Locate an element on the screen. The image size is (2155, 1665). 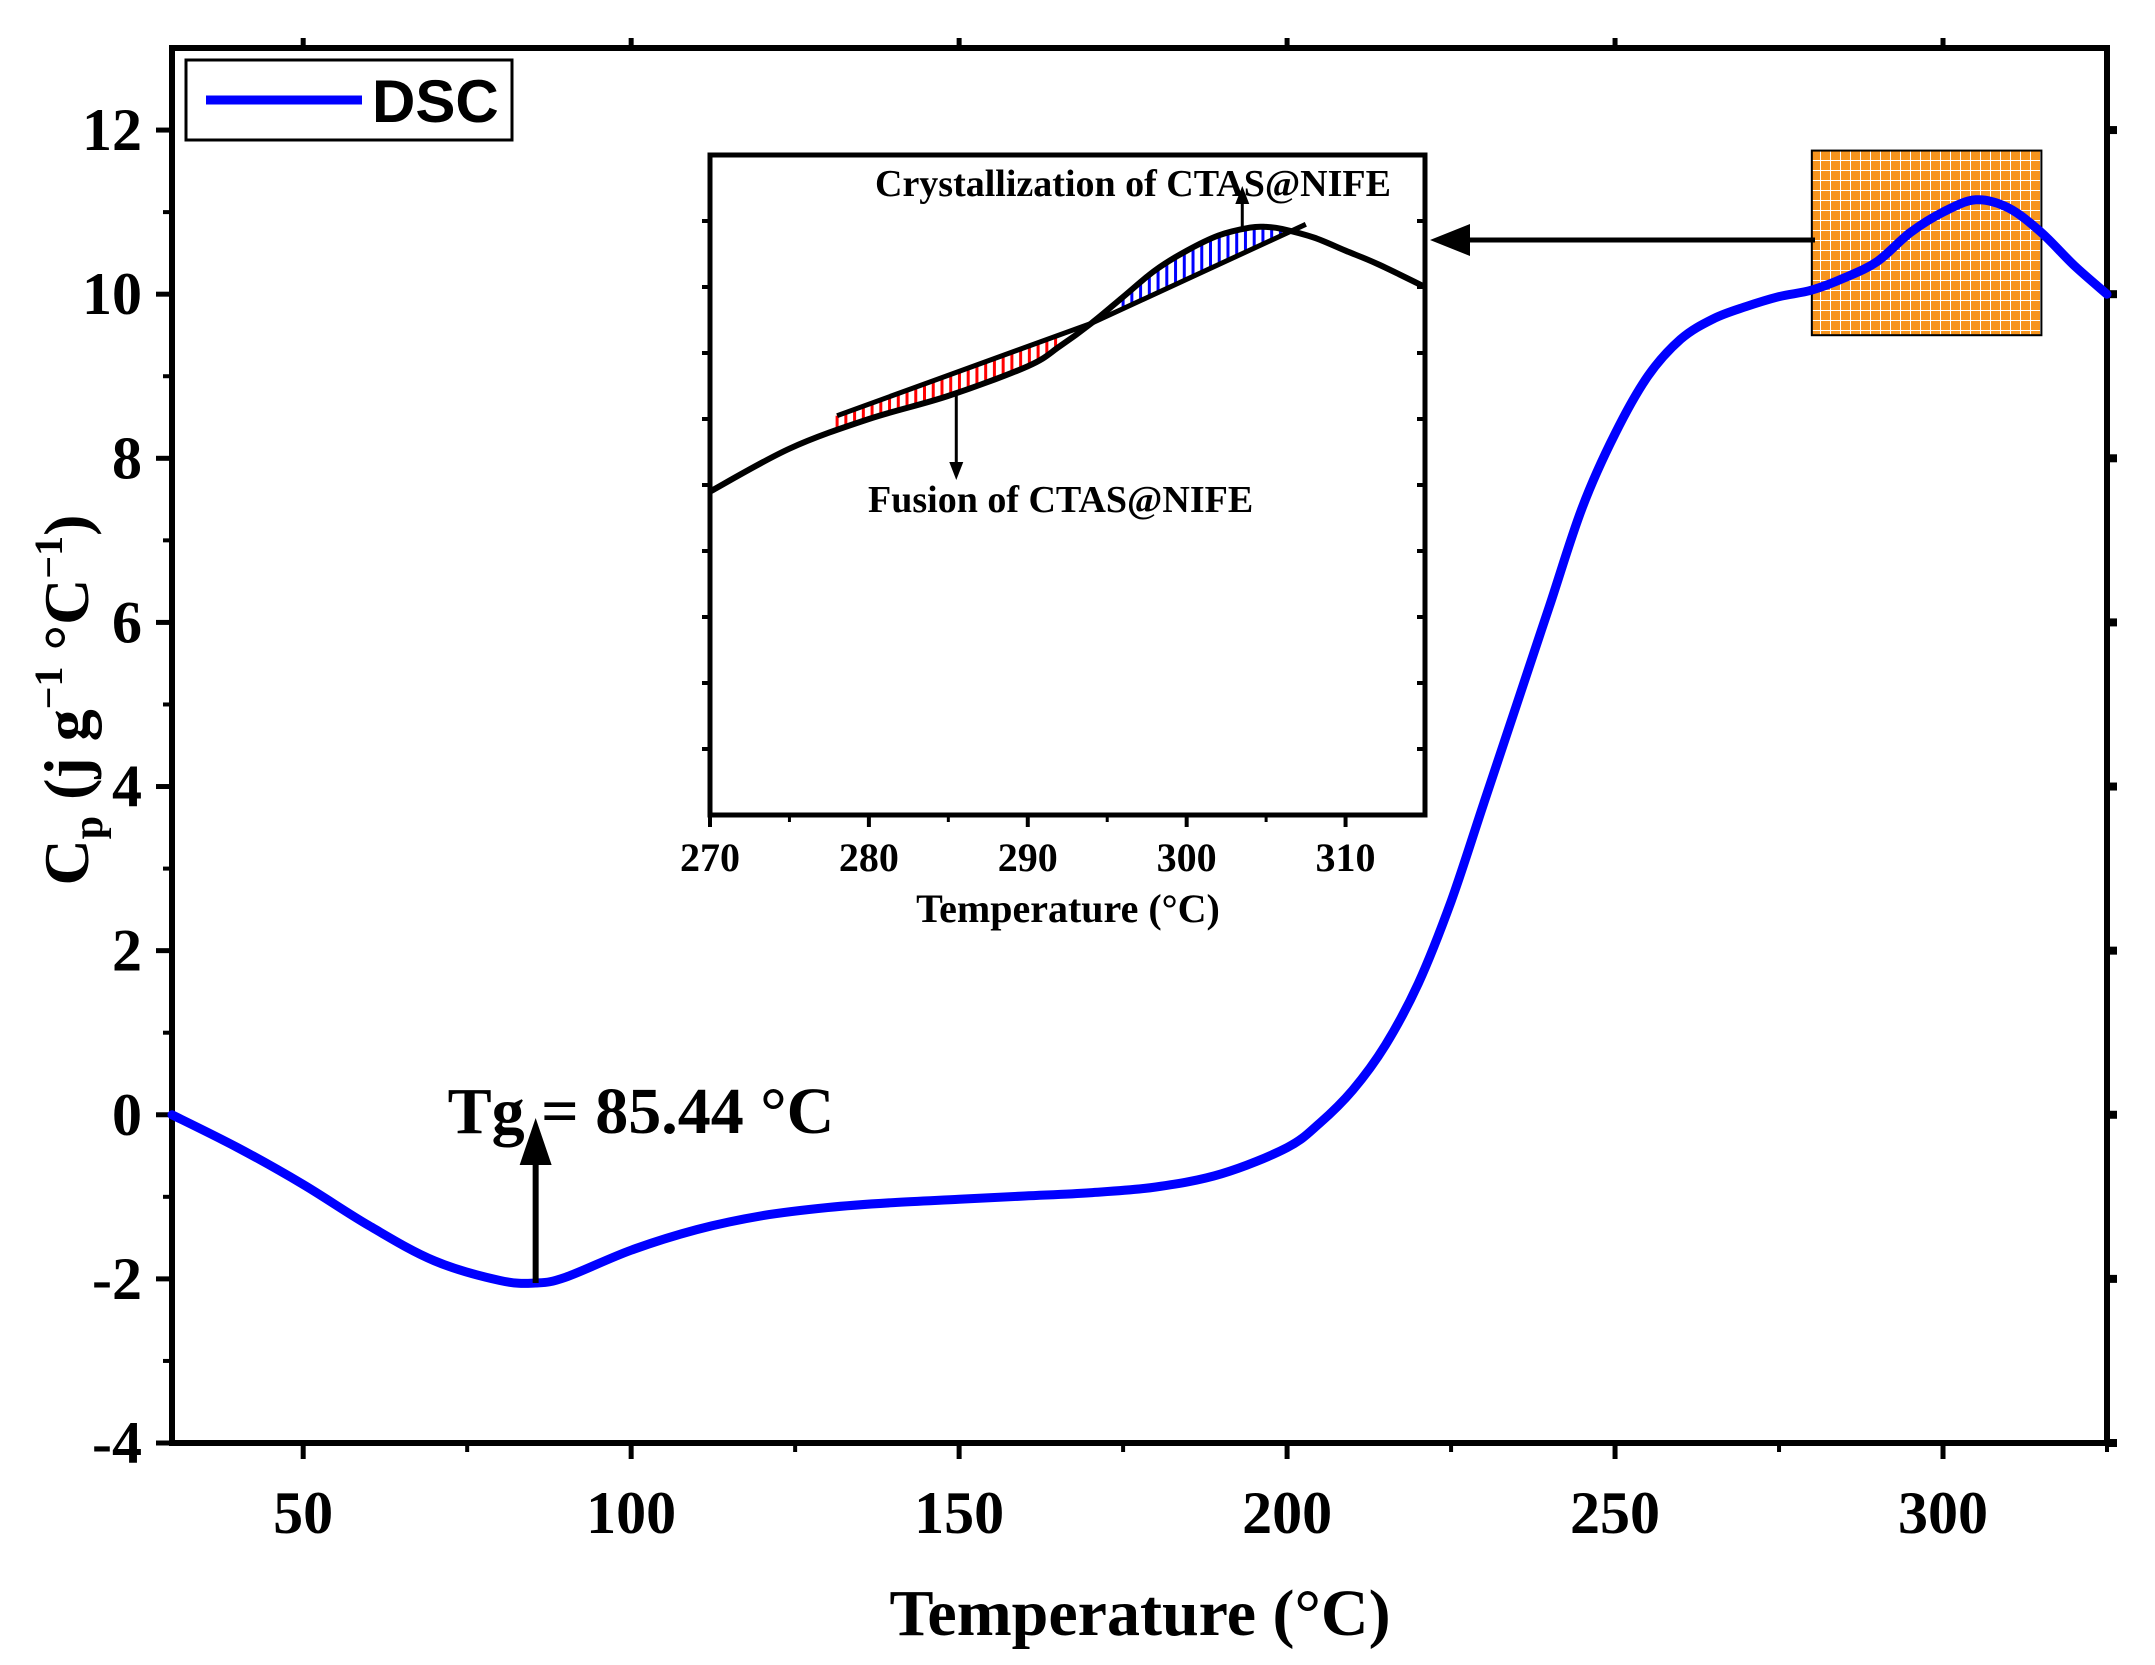
y-tick-label: 0 is located at coordinates (127, 1115).